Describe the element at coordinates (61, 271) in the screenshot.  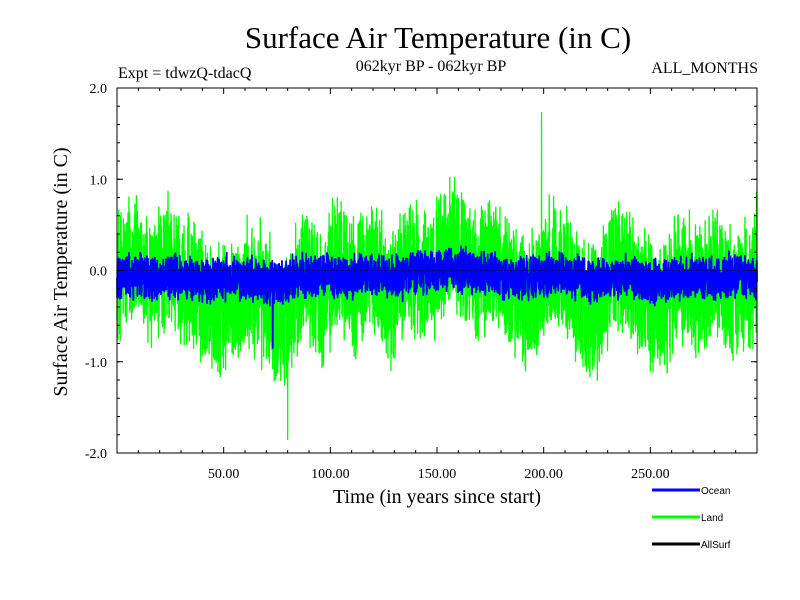
I see `y-axis-label: Surface Air Temperature (in C)` at that location.